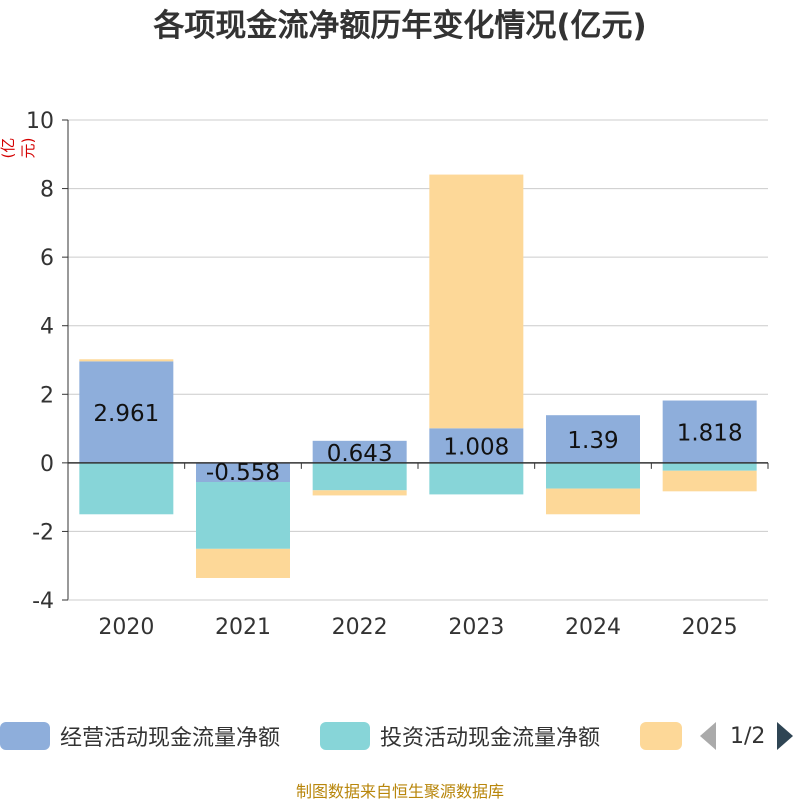  I want to click on bar-investing-2022, so click(359, 476).